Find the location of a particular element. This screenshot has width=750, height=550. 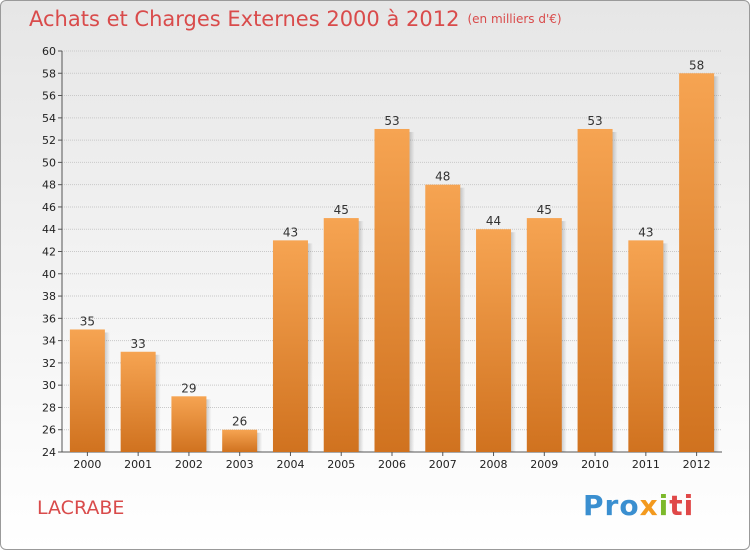

x-tick-label: 2000 is located at coordinates (87, 464).